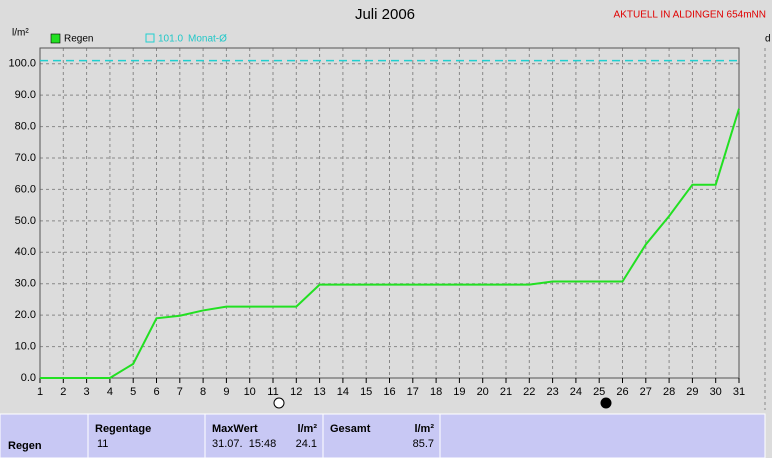 The width and height of the screenshot is (772, 458). I want to click on row-label: Regen, so click(25, 446).